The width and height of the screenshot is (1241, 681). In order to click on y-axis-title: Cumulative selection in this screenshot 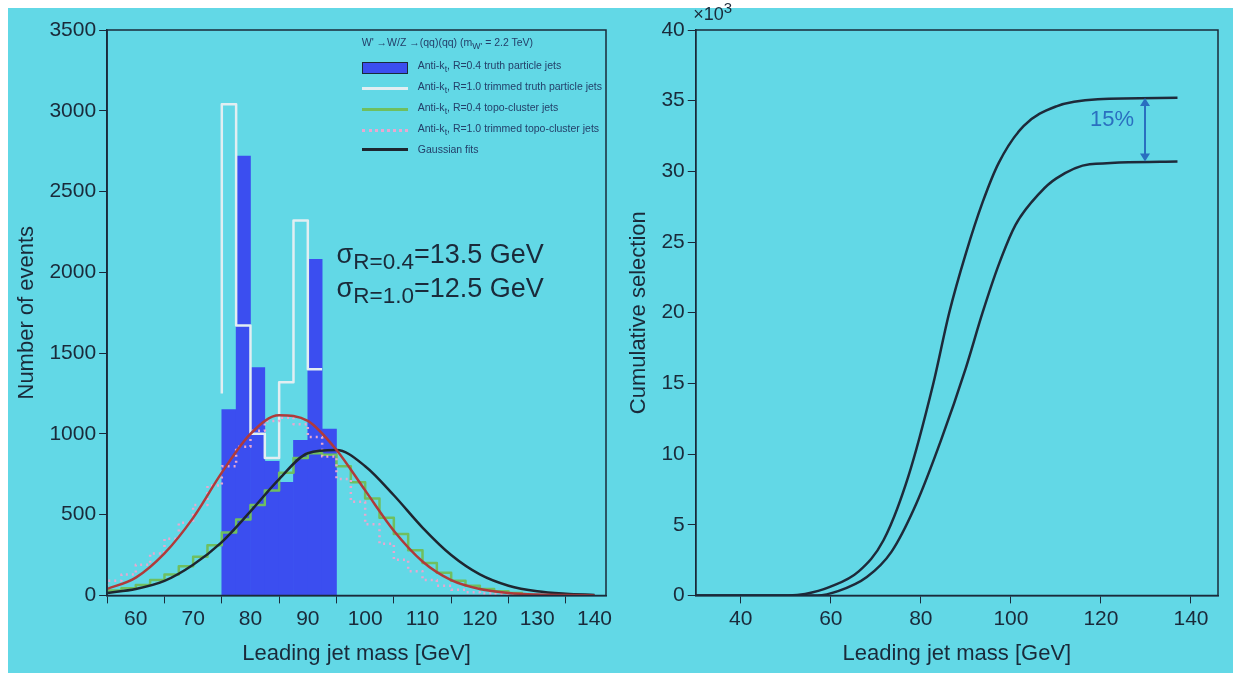, I will do `click(638, 313)`.